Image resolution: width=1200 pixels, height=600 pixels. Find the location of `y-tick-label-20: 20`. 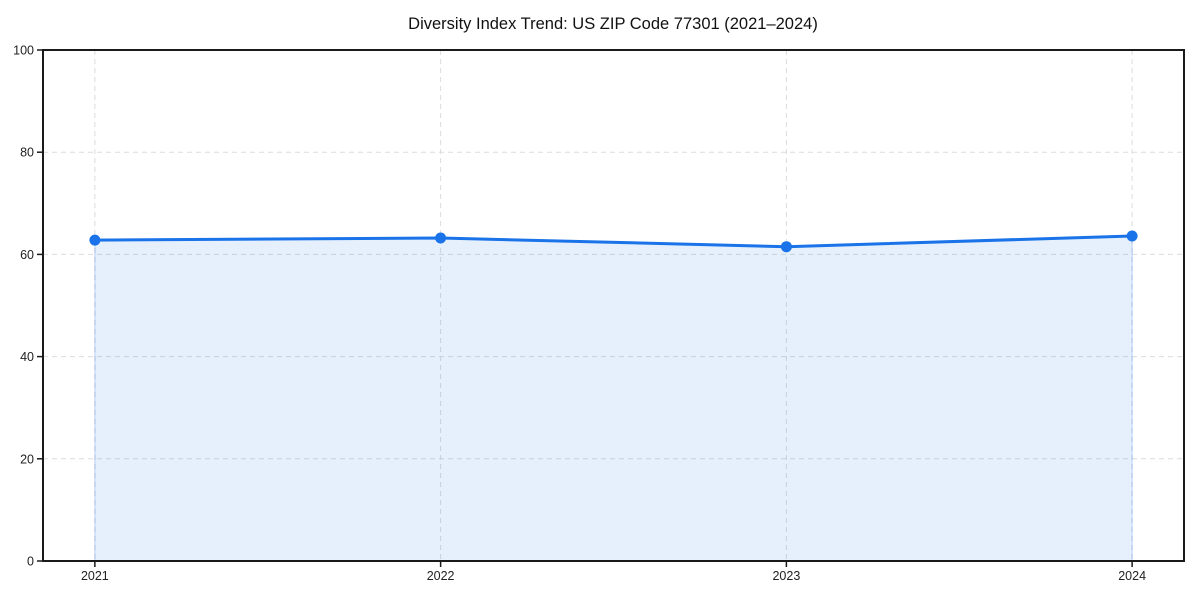

y-tick-label-20: 20 is located at coordinates (27, 459).